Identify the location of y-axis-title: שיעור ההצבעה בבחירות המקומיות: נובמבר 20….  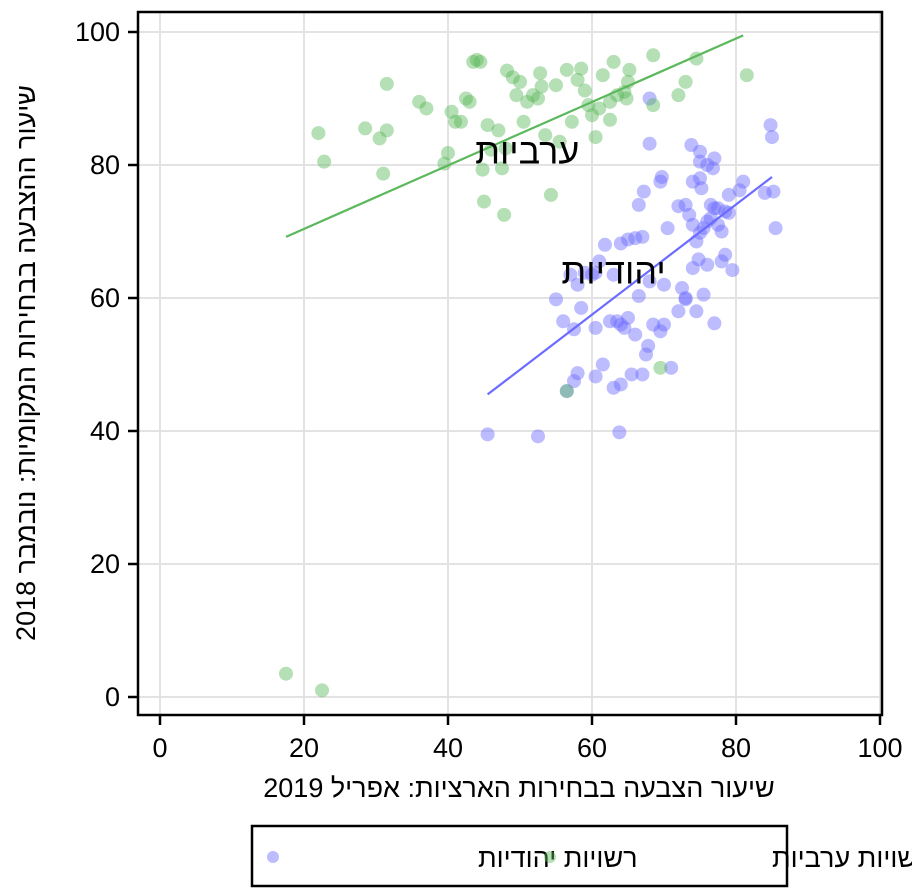
(26, 363).